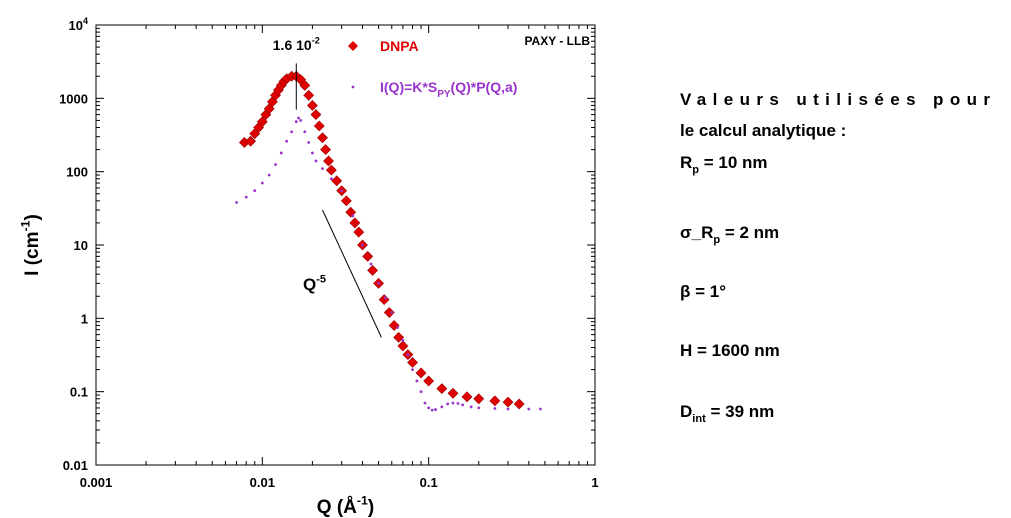 The width and height of the screenshot is (1011, 518). What do you see at coordinates (76, 25) in the screenshot?
I see `y-tick-base: 10` at bounding box center [76, 25].